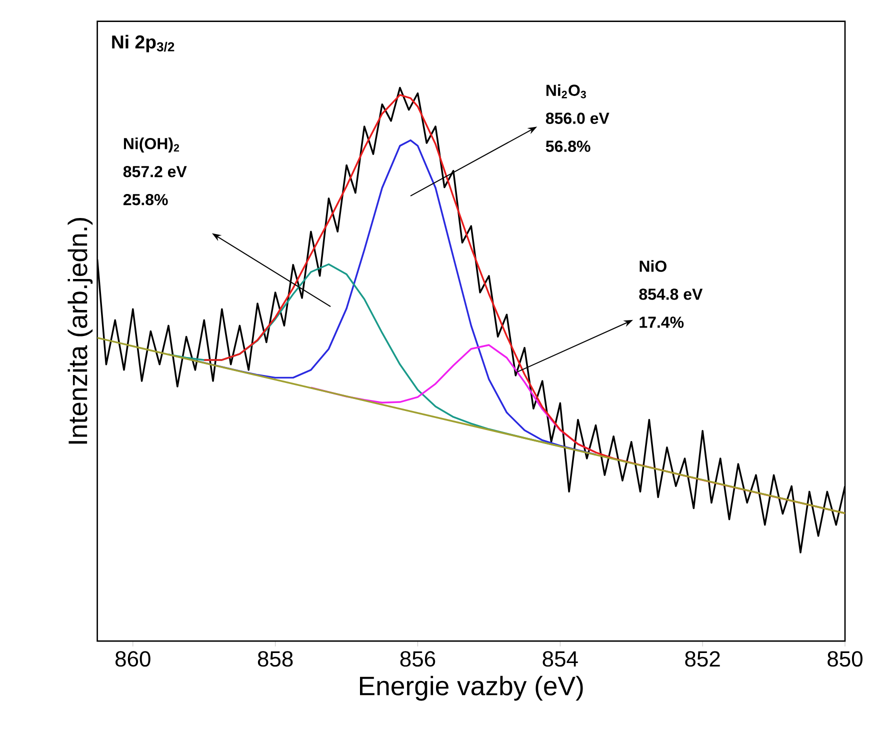 This screenshot has width=873, height=738. What do you see at coordinates (653, 266) in the screenshot?
I see `annotation: NiO` at bounding box center [653, 266].